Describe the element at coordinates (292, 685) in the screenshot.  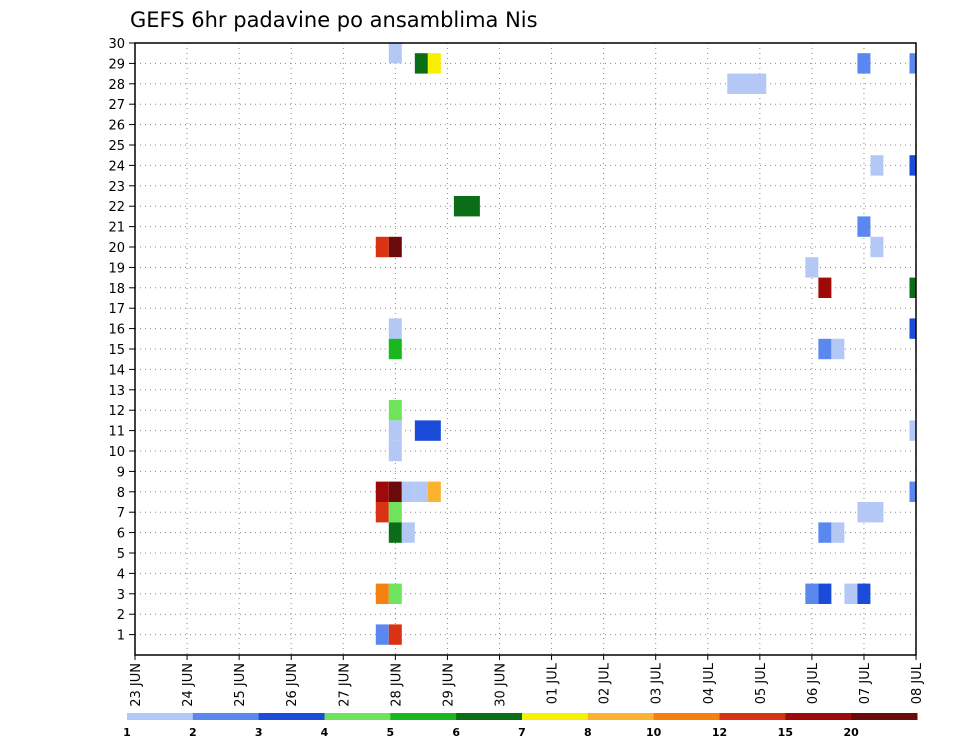
I see `x-tick-label: 26 JUN` at that location.